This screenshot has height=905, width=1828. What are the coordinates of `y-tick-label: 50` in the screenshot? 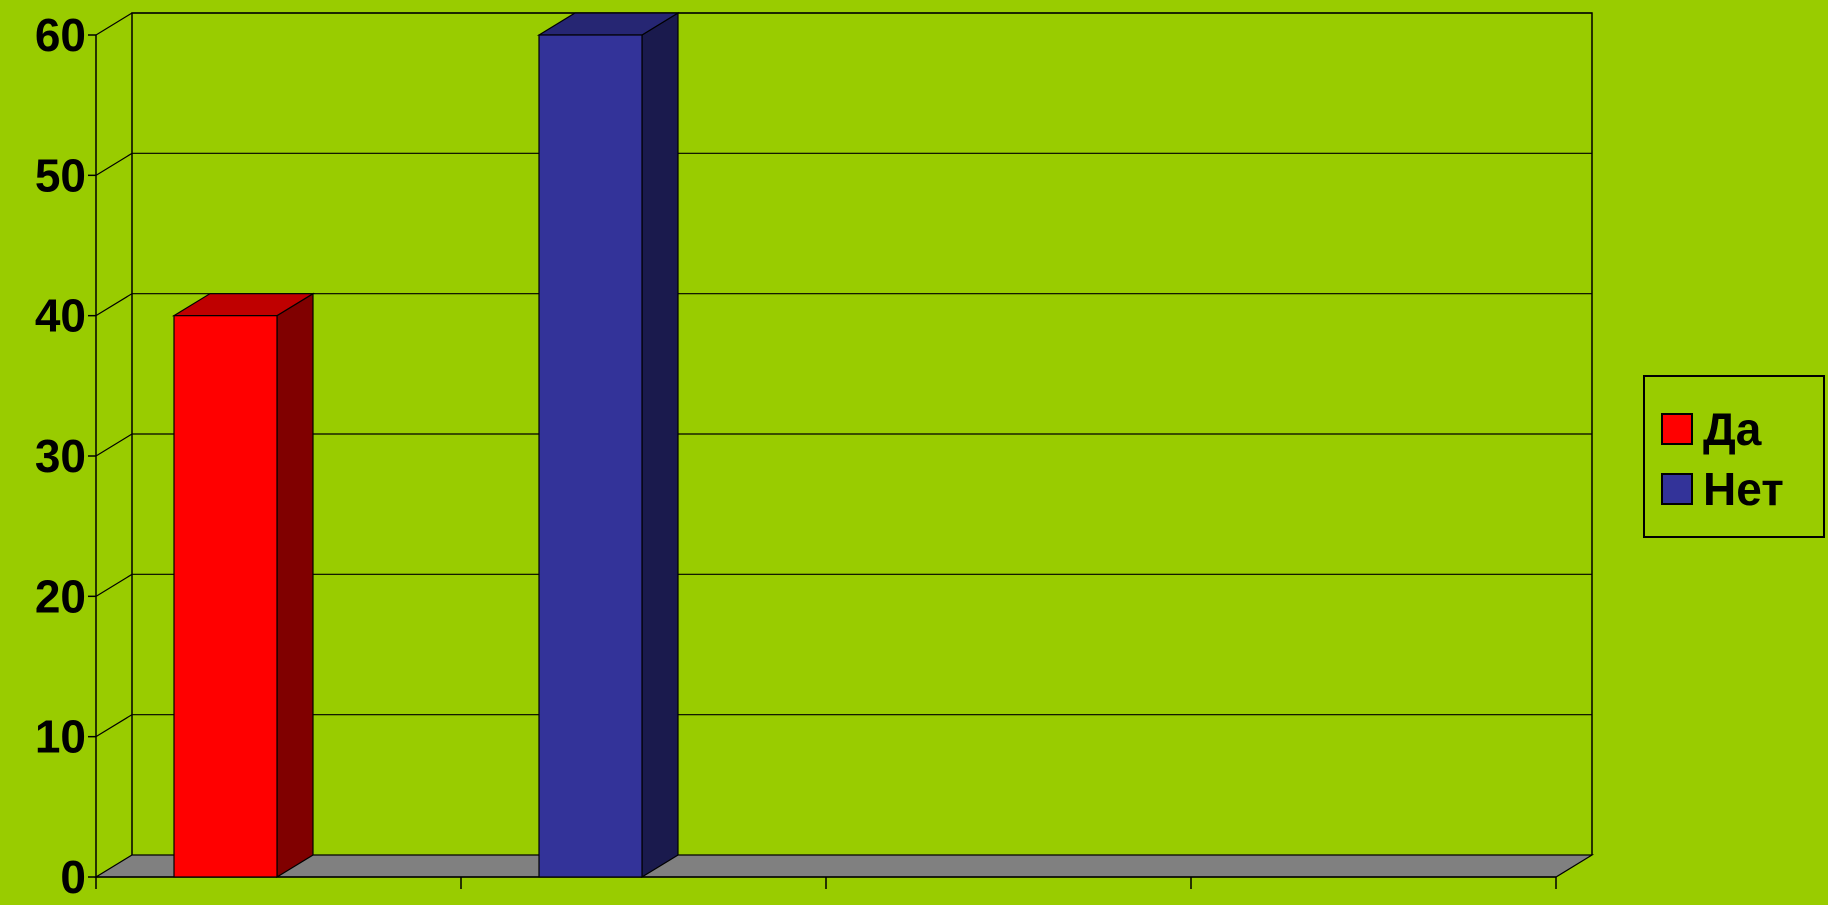 It's located at (60, 175).